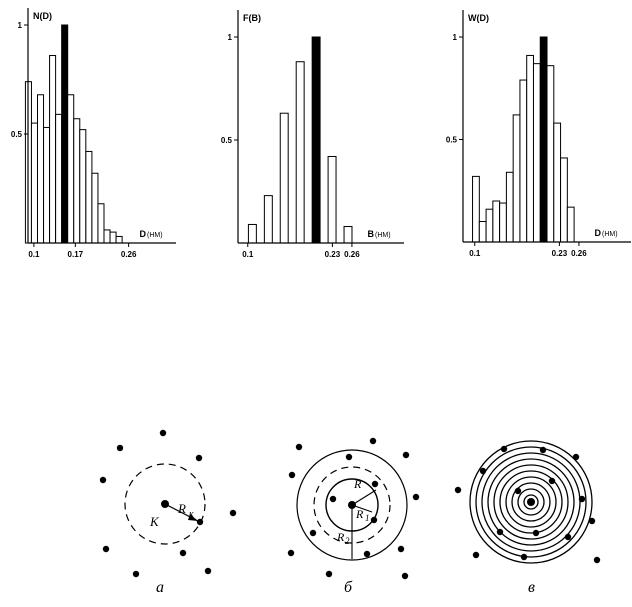 The height and width of the screenshot is (607, 632). I want to click on x-axis-label: B, so click(371, 234).